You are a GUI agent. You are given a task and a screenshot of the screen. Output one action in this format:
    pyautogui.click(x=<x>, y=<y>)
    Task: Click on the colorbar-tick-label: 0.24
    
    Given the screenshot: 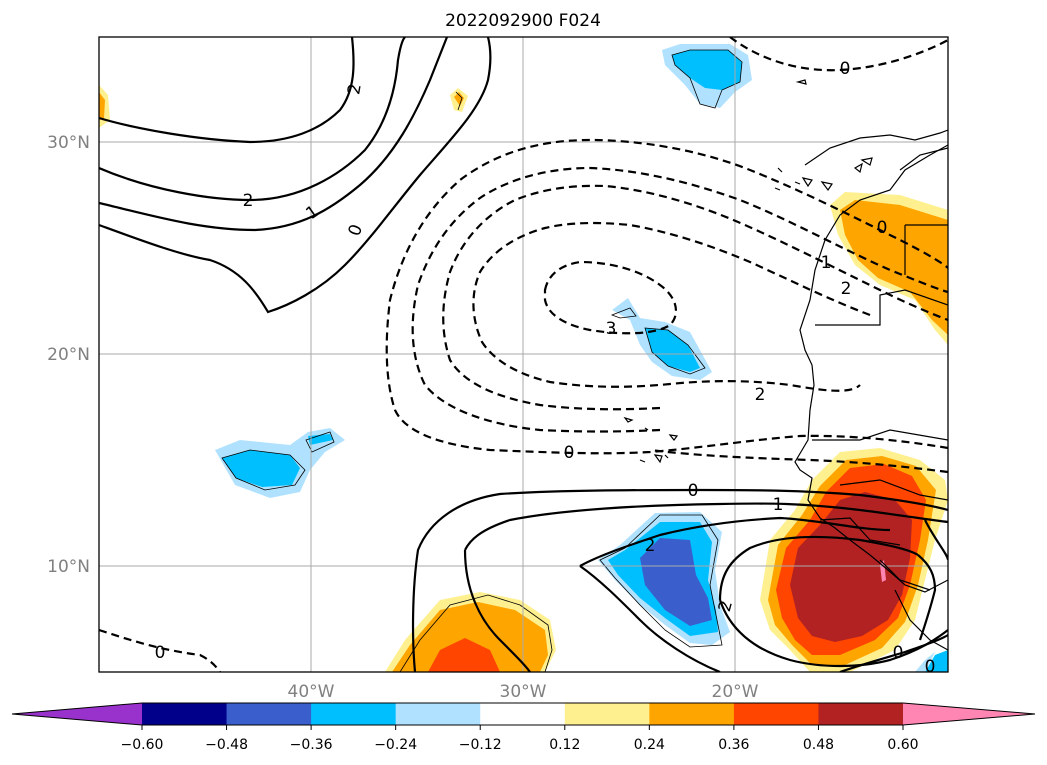 What is the action you would take?
    pyautogui.click(x=649, y=745)
    